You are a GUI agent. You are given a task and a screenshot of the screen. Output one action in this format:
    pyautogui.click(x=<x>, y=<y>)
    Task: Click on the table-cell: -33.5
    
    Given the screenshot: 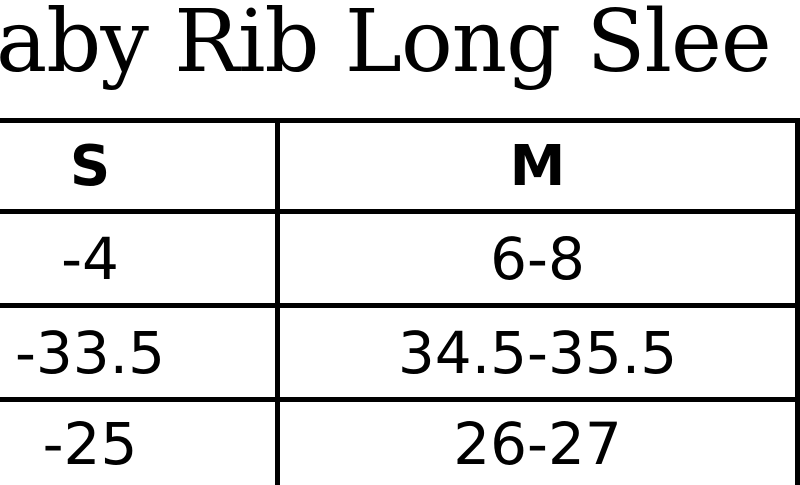 What is the action you would take?
    pyautogui.click(x=90, y=352)
    